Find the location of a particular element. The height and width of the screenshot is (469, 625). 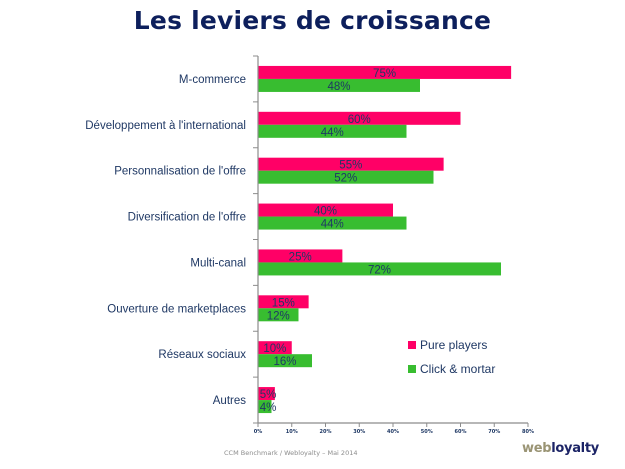

x-tick-labels: 0% 10% 20% 30% 40% 50% 60% 70% 80% is located at coordinates (394, 432).